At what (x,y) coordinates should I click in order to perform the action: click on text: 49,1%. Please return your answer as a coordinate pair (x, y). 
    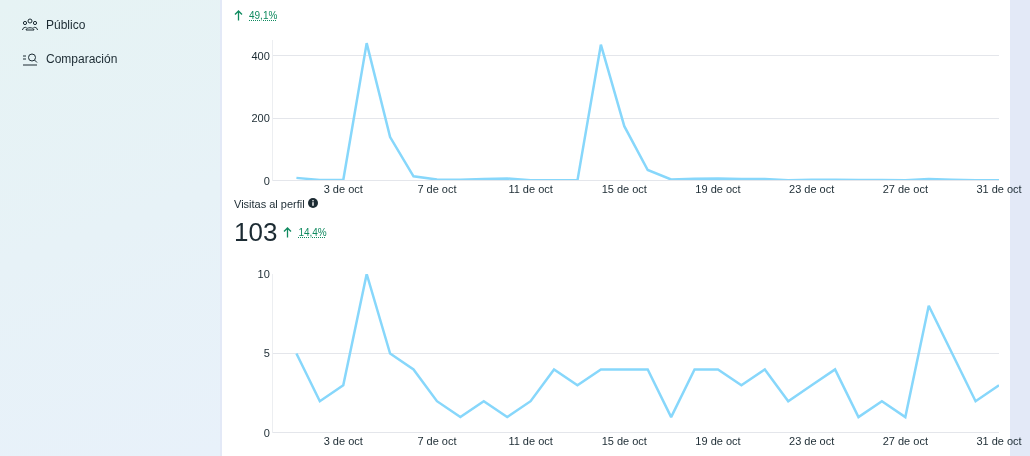
    Looking at the image, I should click on (263, 15).